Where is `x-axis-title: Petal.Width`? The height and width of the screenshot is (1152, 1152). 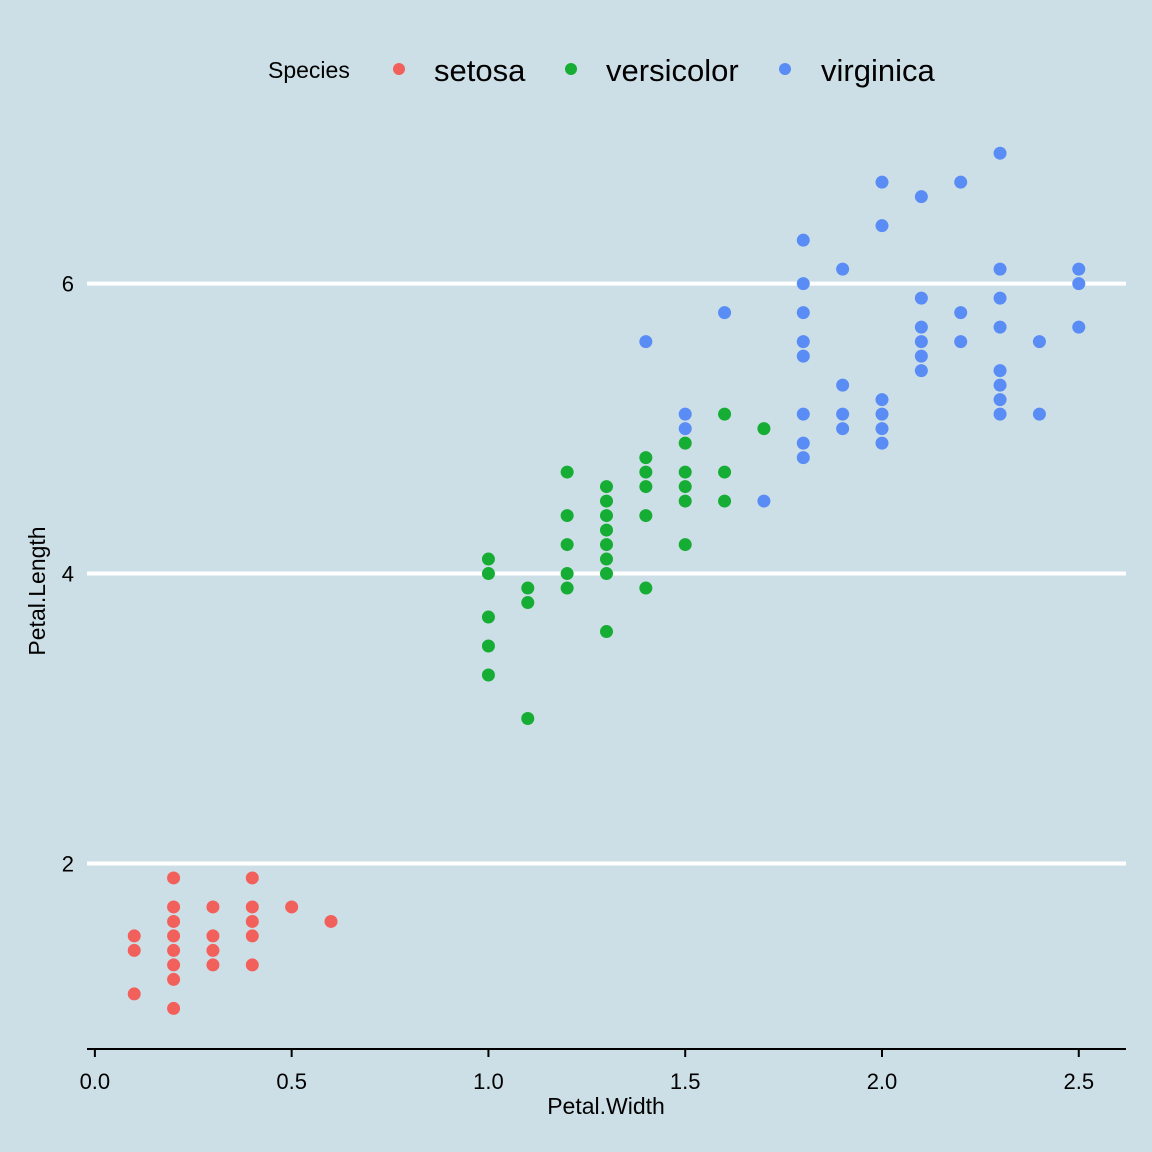 x-axis-title: Petal.Width is located at coordinates (606, 1106).